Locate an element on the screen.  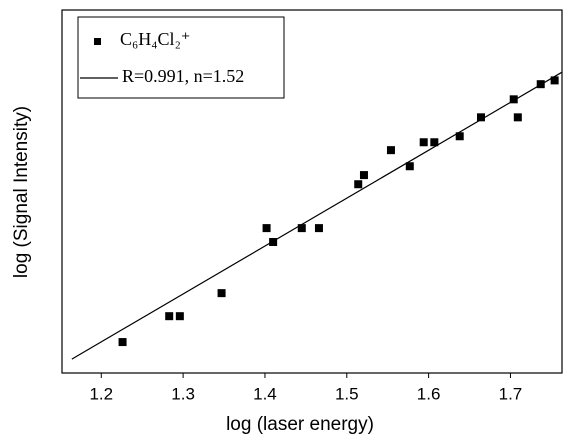
x-tick-label: 1.3 is located at coordinates (183, 393).